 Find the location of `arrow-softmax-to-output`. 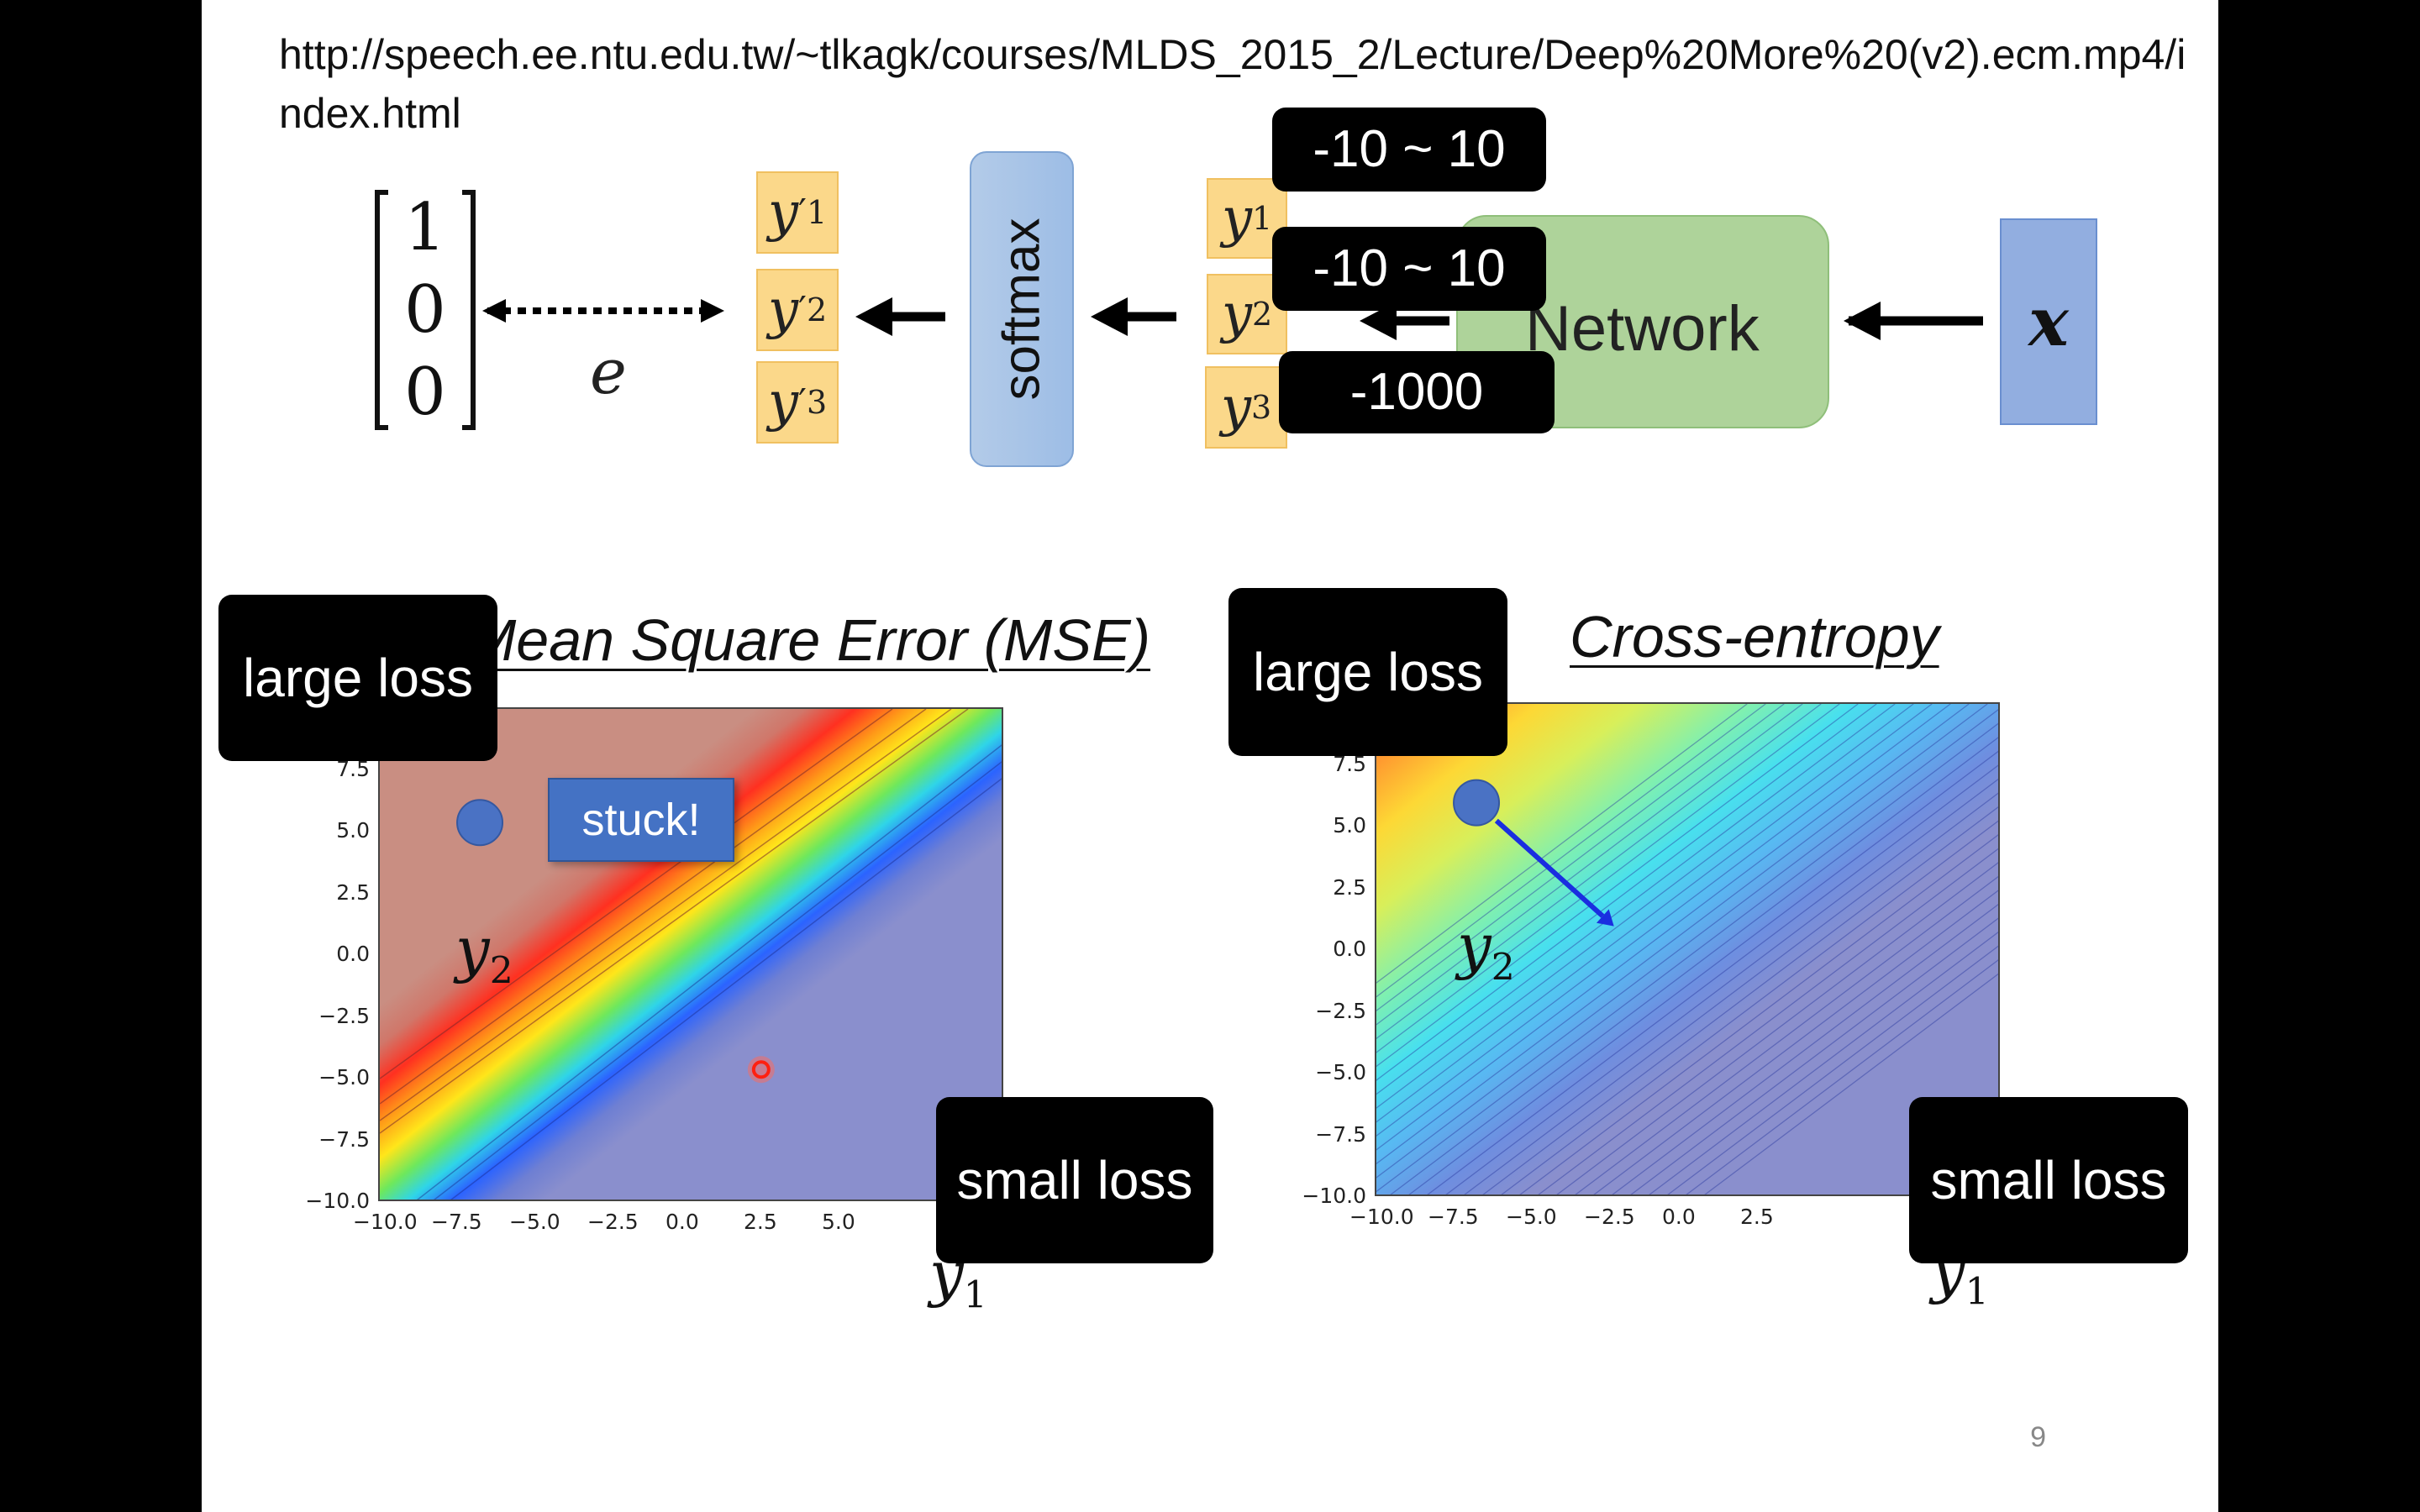

arrow-softmax-to-output is located at coordinates (900, 316).